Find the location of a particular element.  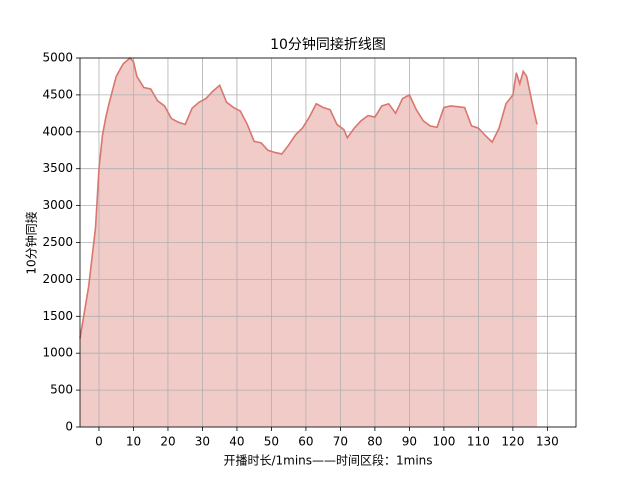

x-tick-label: 0 is located at coordinates (99, 442).